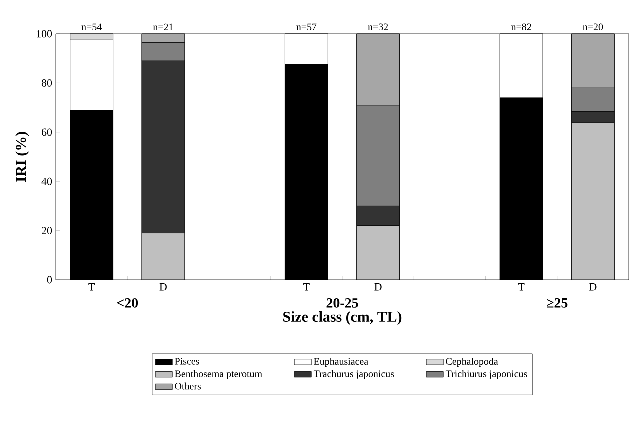  What do you see at coordinates (92, 27) in the screenshot?
I see `text: n=54` at bounding box center [92, 27].